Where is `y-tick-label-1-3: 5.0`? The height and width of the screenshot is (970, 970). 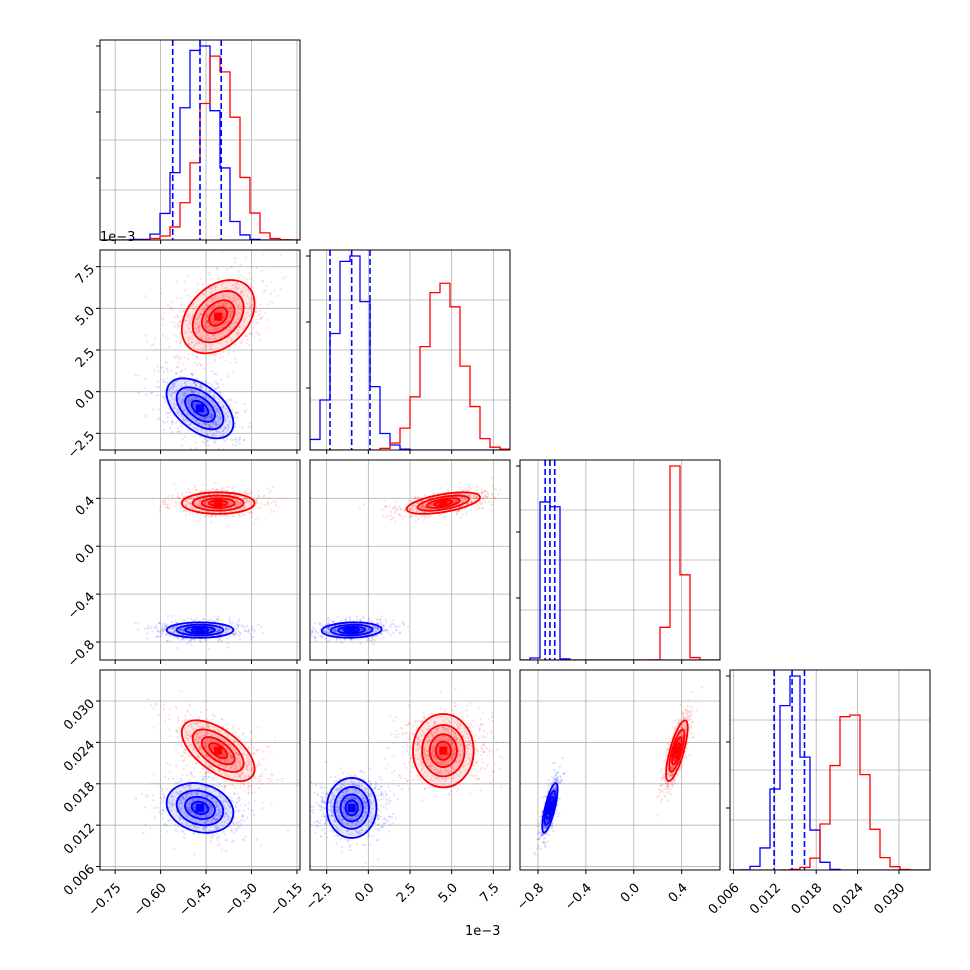 y-tick-label-1-3: 5.0 is located at coordinates (85, 316).